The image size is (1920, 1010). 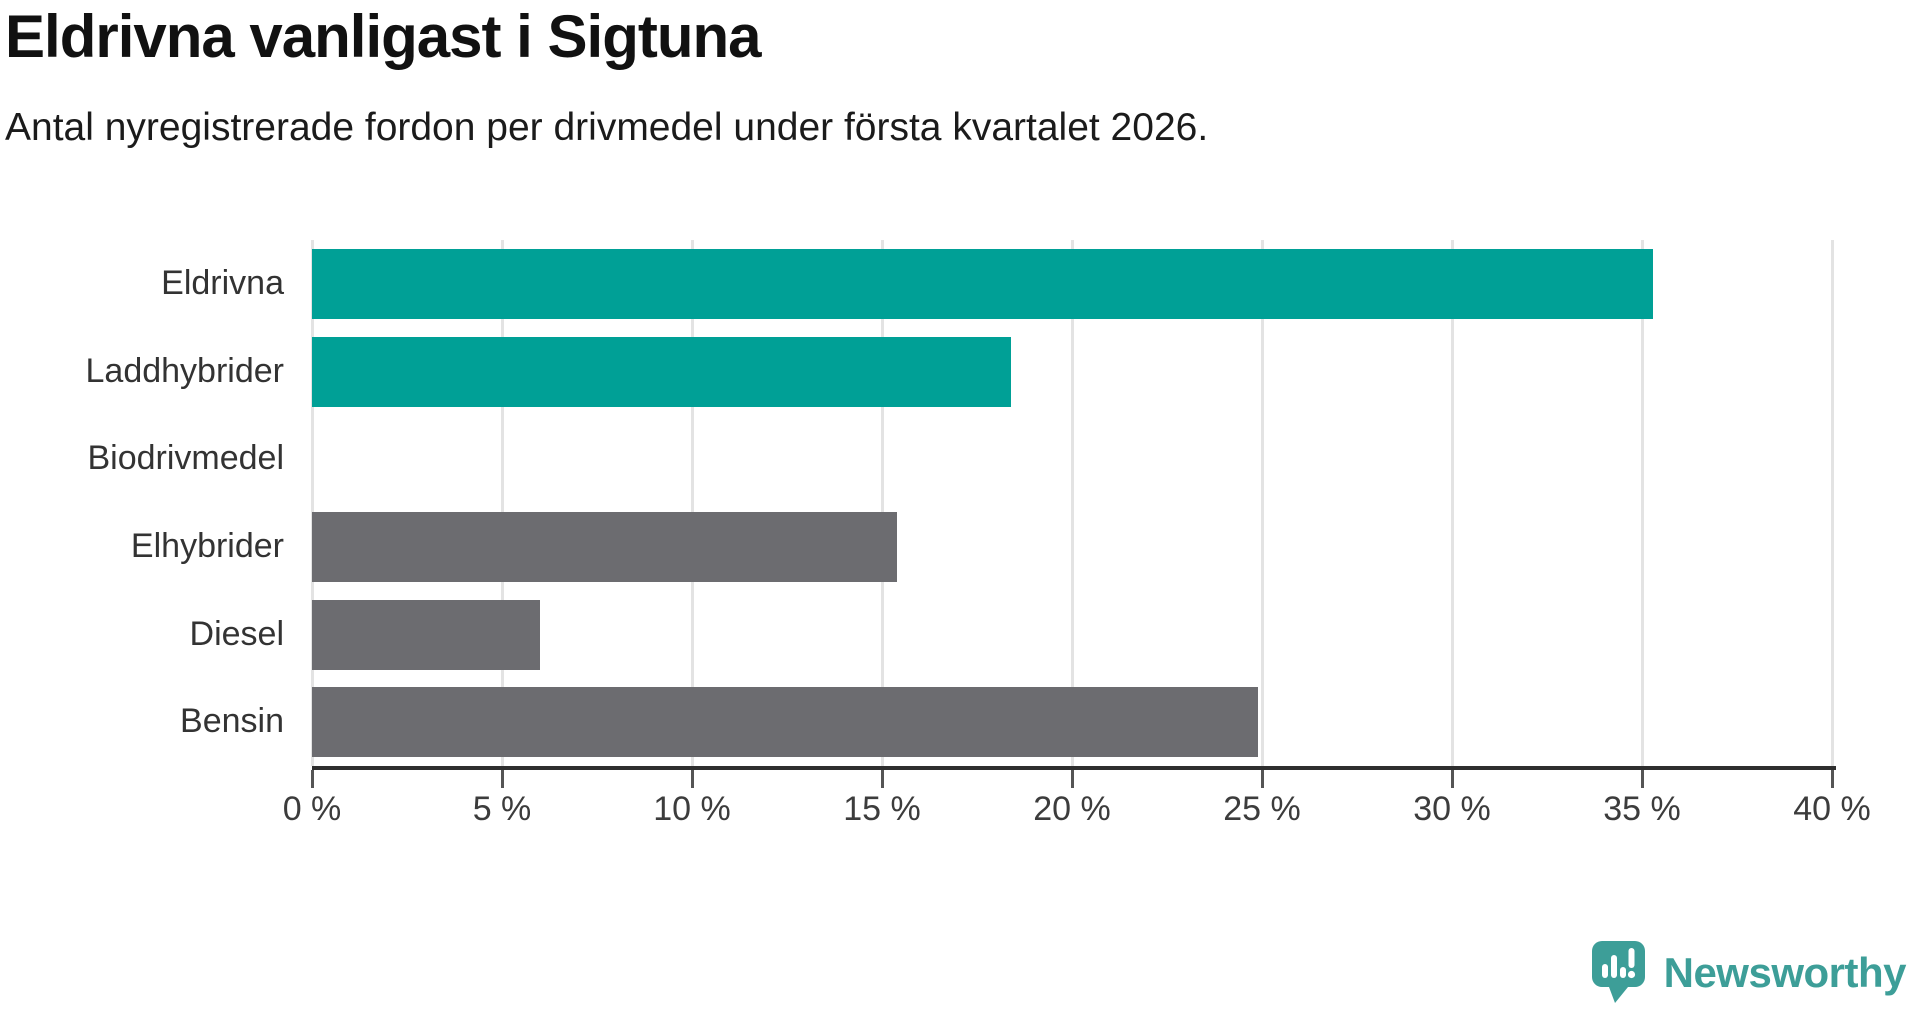 I want to click on x-axis-tick-label: 35 %, so click(x=1642, y=809).